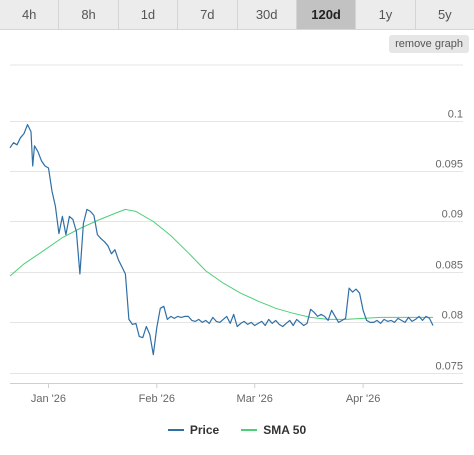 This screenshot has width=474, height=455. I want to click on legend: Price SMA 50, so click(237, 430).